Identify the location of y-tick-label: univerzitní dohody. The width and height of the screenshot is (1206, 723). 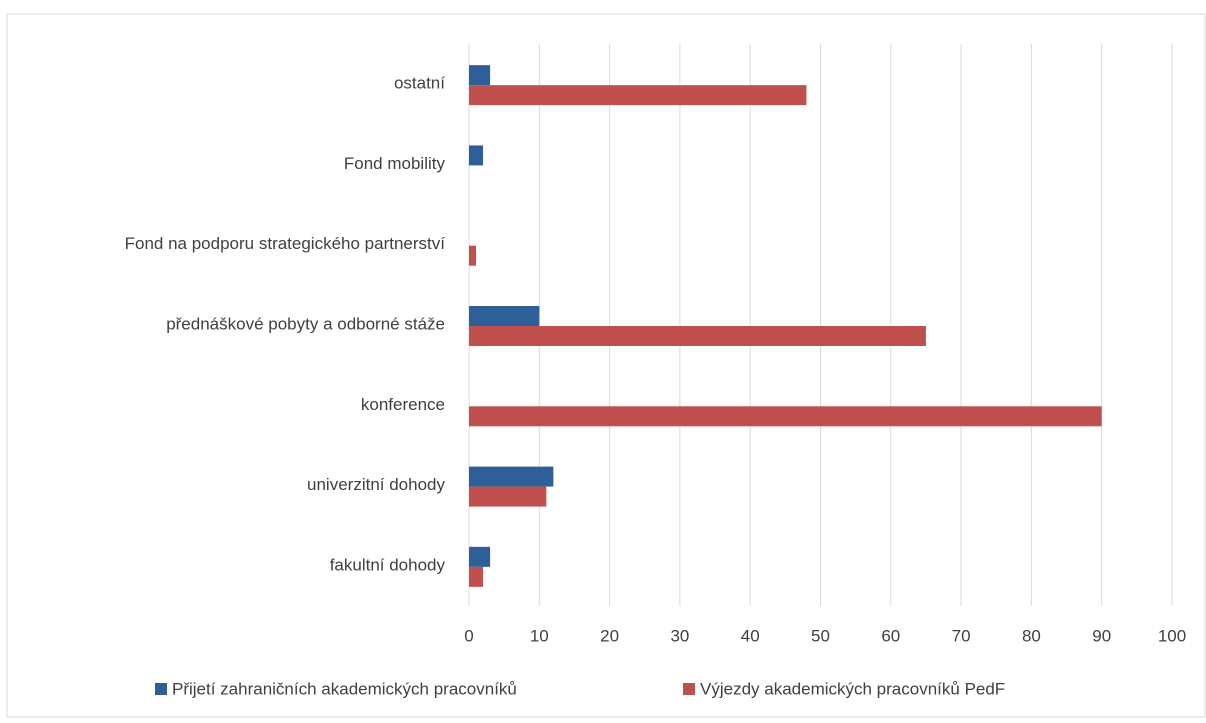
(376, 484).